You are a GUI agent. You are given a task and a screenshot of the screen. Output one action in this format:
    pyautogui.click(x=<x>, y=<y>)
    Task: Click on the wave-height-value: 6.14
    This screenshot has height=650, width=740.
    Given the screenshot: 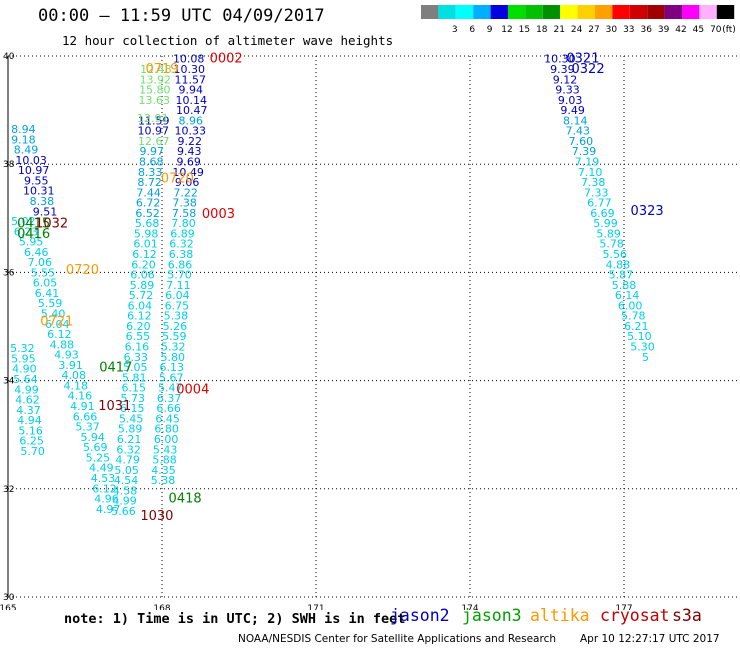 What is the action you would take?
    pyautogui.click(x=627, y=295)
    